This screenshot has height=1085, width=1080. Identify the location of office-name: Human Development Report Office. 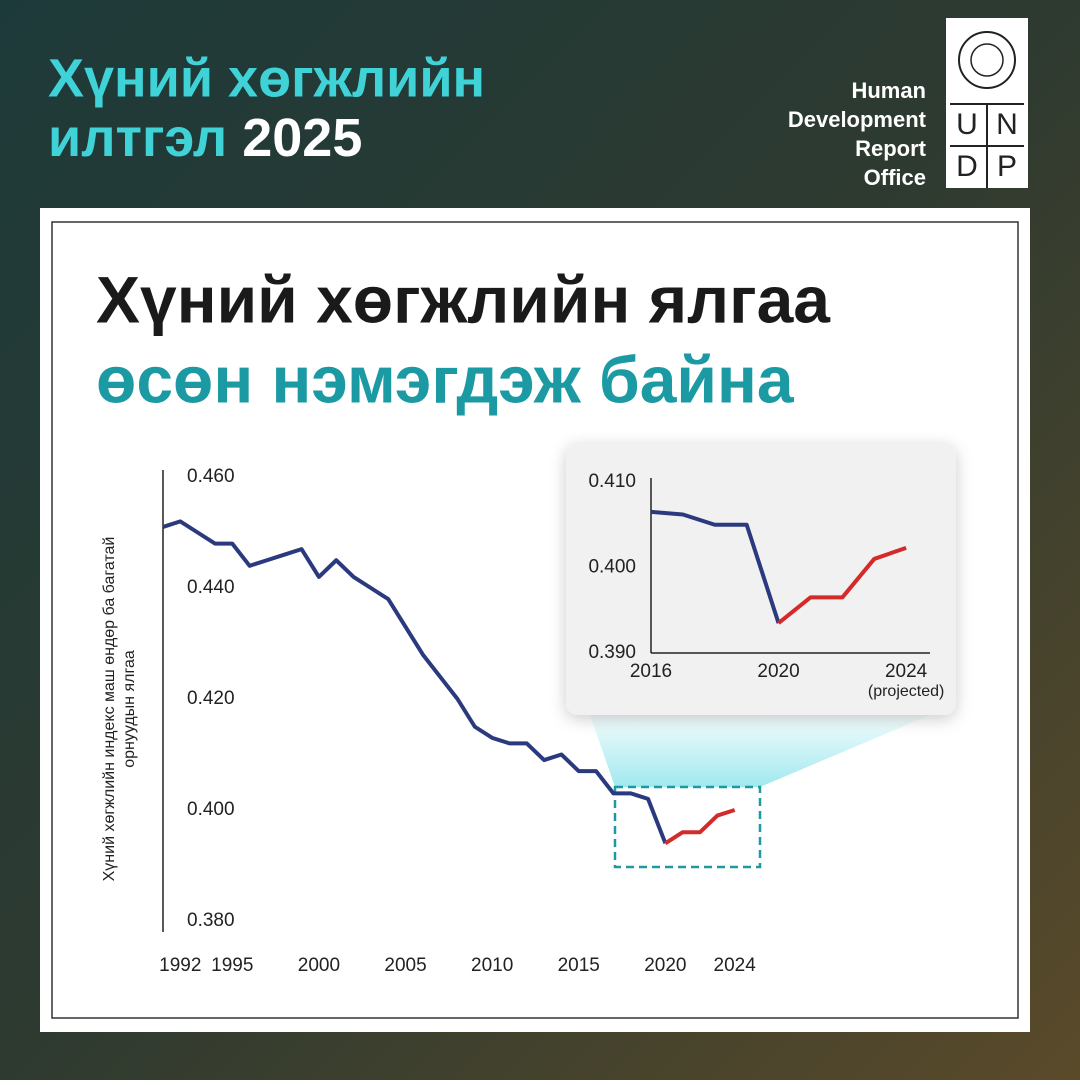
(857, 134).